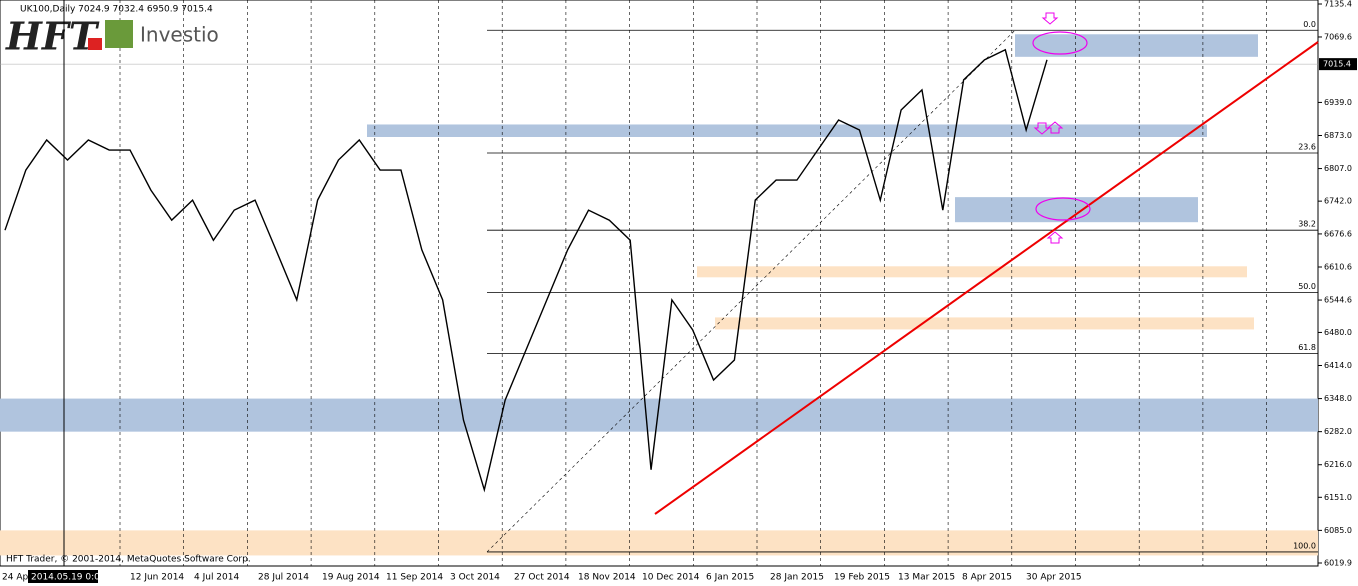  What do you see at coordinates (1054, 578) in the screenshot?
I see `date-label: 30 Apr 2015` at bounding box center [1054, 578].